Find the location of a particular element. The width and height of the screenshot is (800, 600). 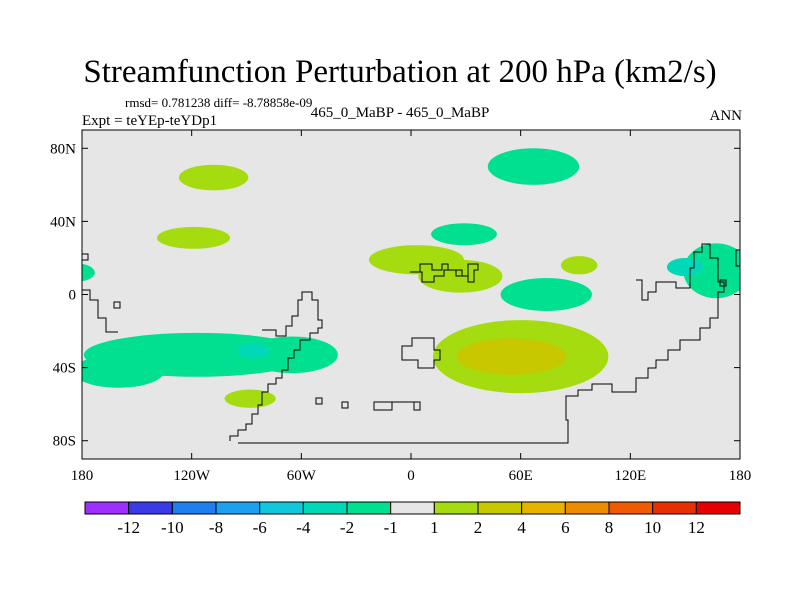

coastline-island is located at coordinates (397, 406).